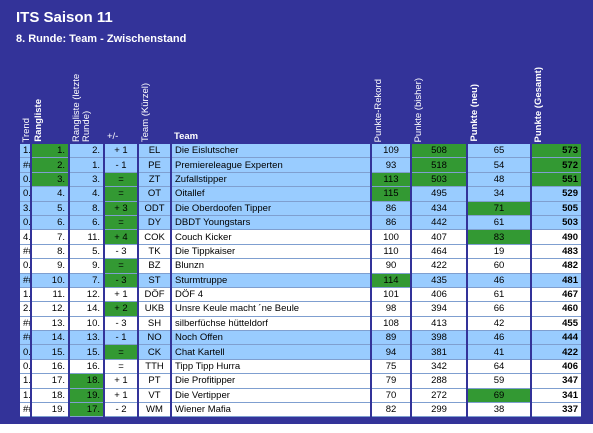  What do you see at coordinates (555, 194) in the screenshot?
I see `table-cell: 529` at bounding box center [555, 194].